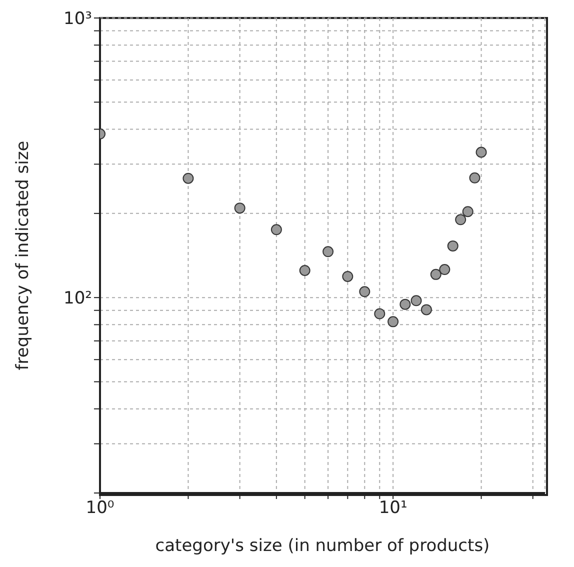 This screenshot has width=574, height=567. Describe the element at coordinates (393, 508) in the screenshot. I see `x-tick-label: 10¹` at that location.